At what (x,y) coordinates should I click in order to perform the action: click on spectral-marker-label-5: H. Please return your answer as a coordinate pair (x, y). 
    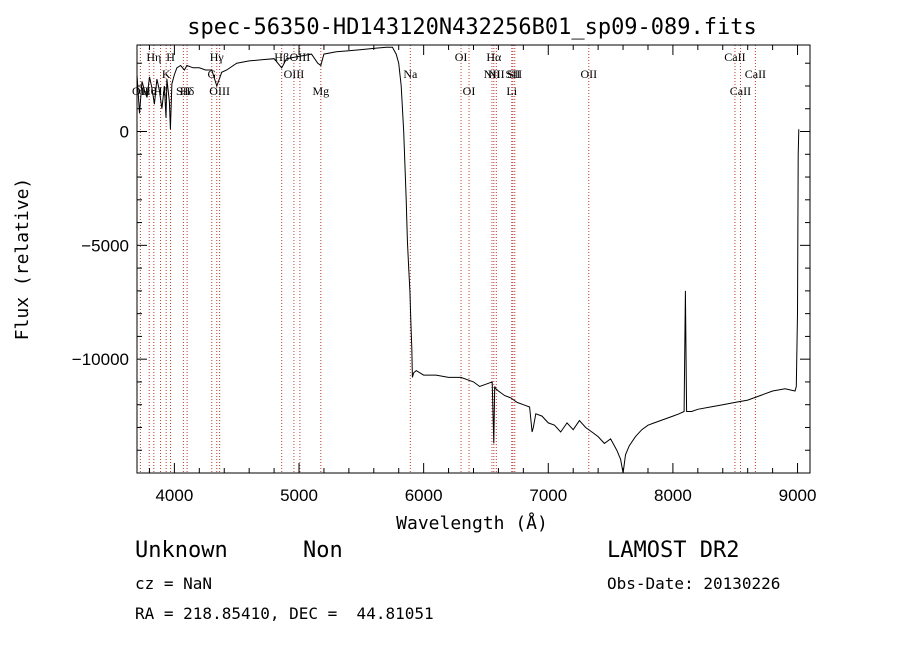
    Looking at the image, I should click on (170, 57).